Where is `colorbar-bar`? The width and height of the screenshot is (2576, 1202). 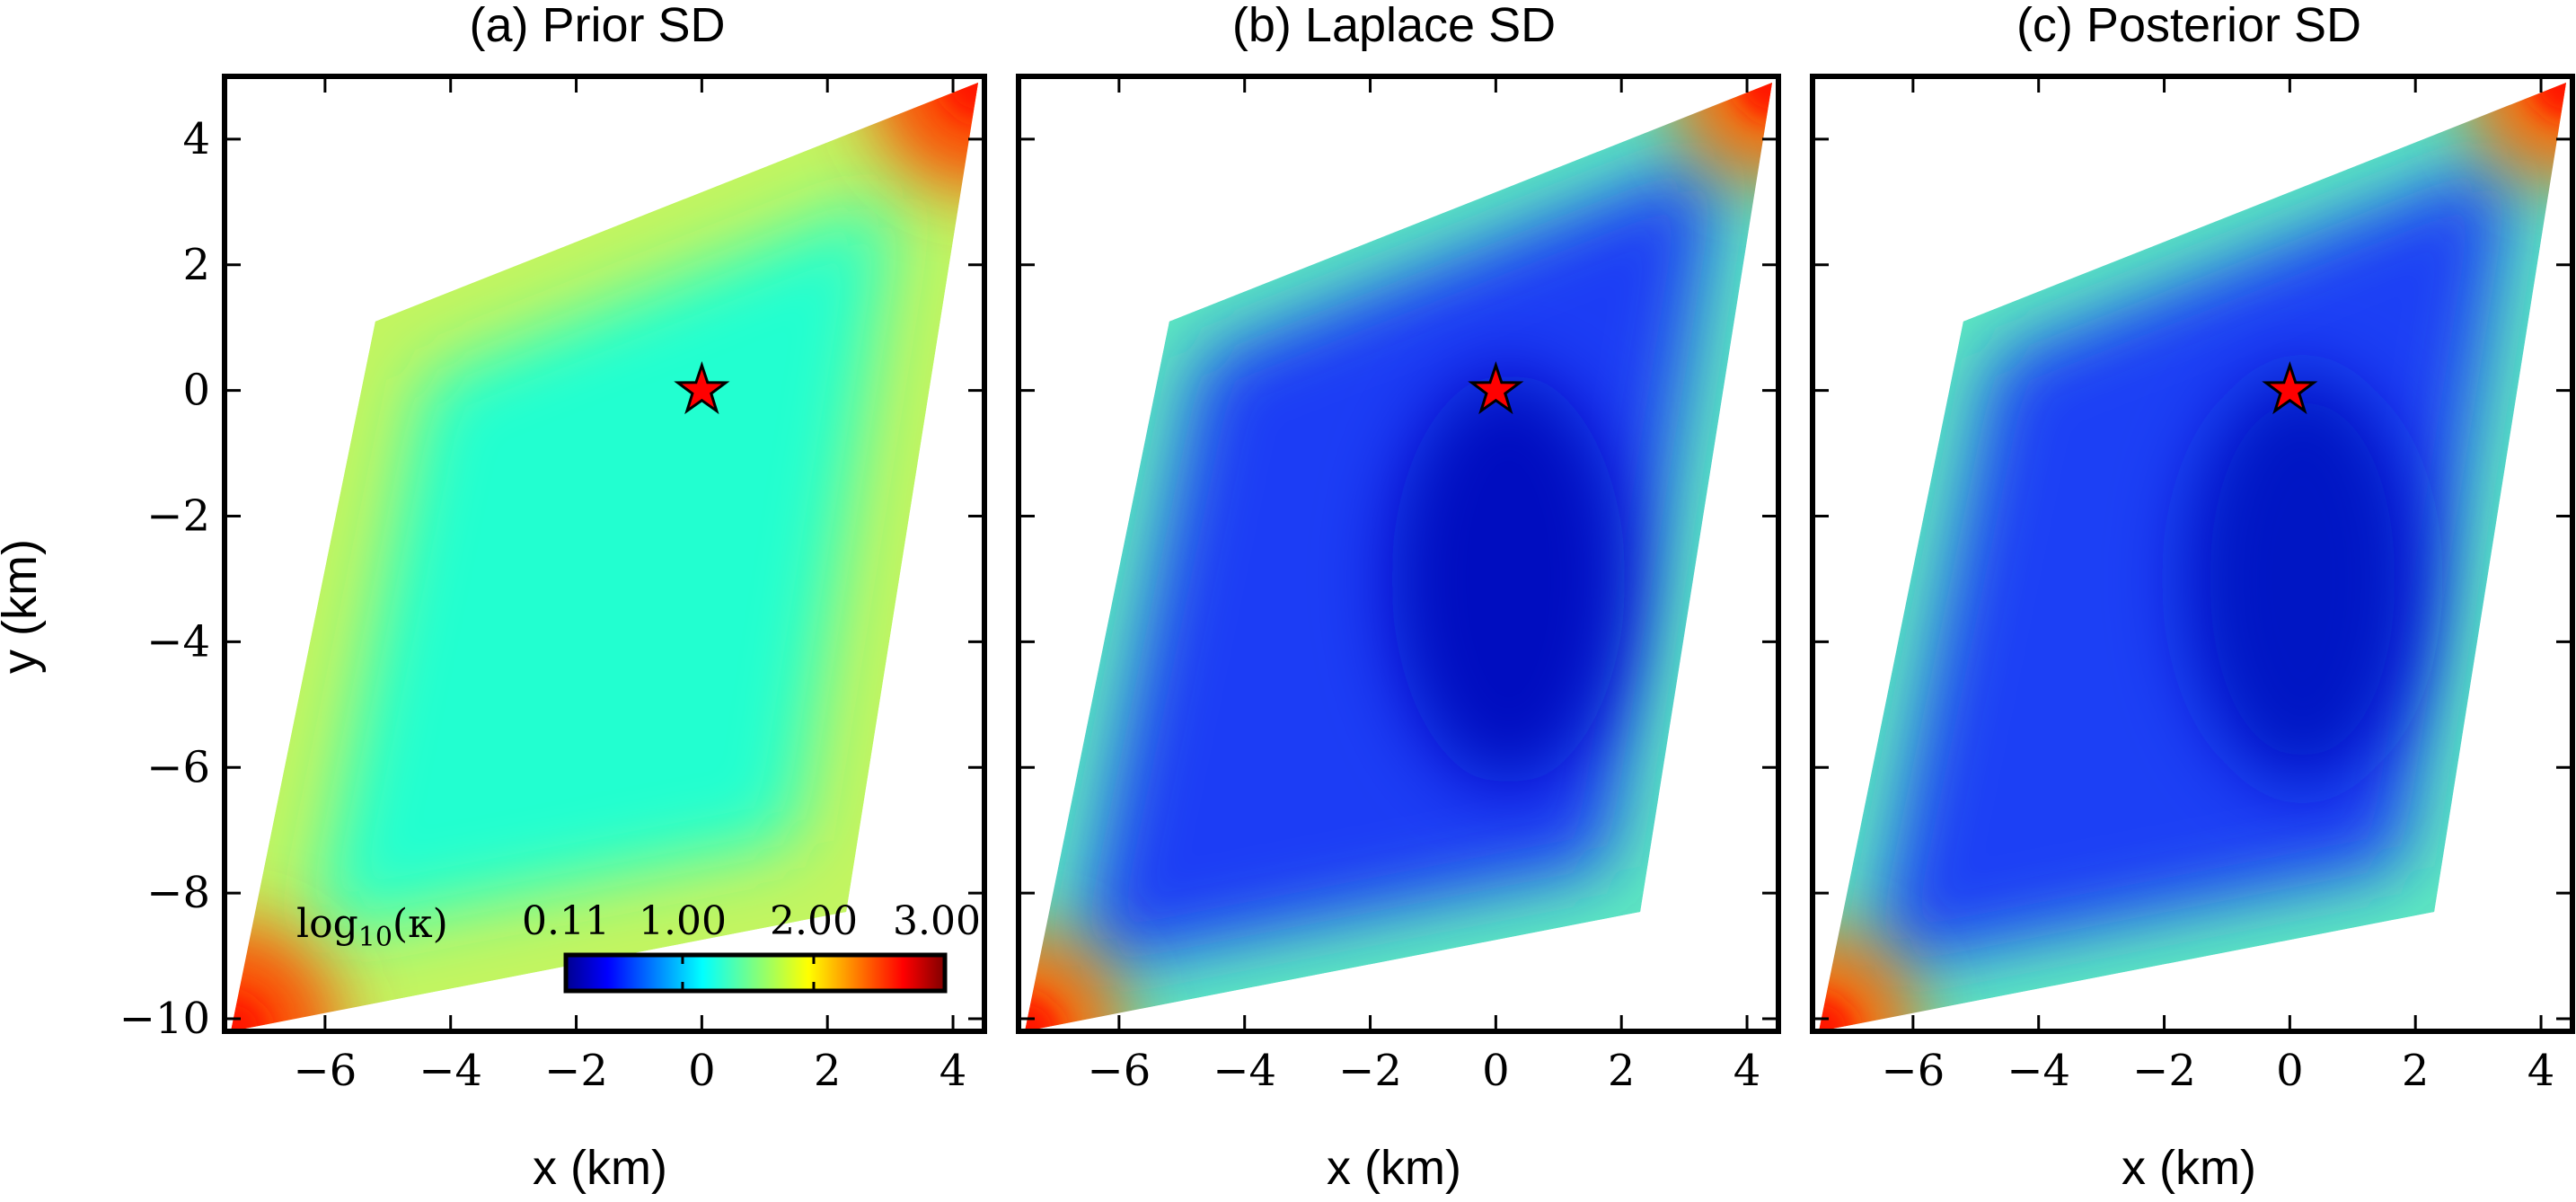 colorbar-bar is located at coordinates (755, 973).